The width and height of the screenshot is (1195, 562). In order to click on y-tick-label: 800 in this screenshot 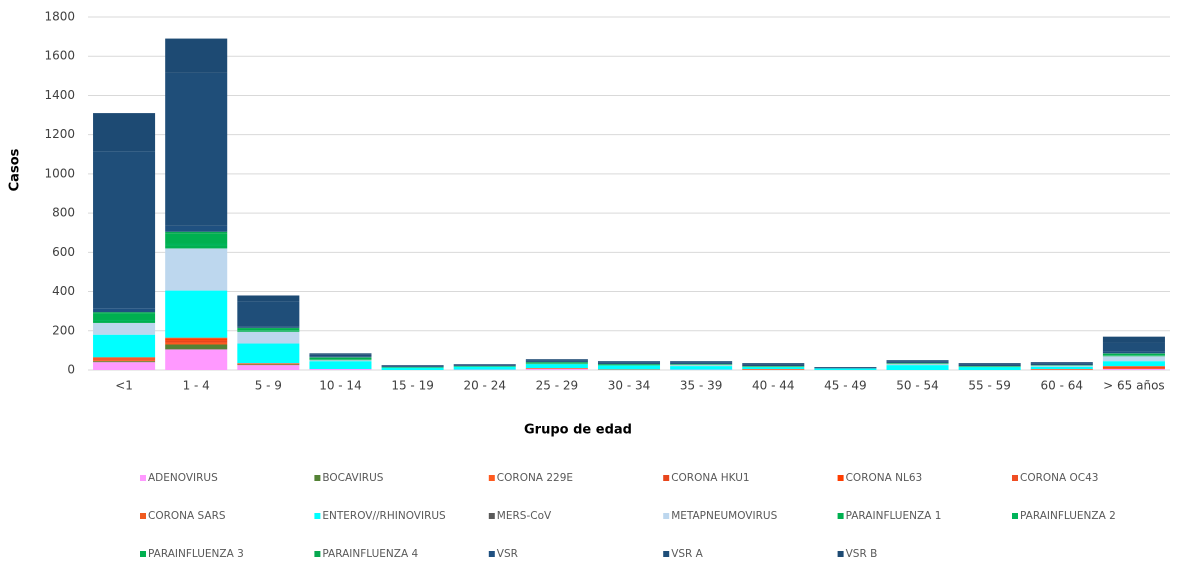, I will do `click(63, 213)`.